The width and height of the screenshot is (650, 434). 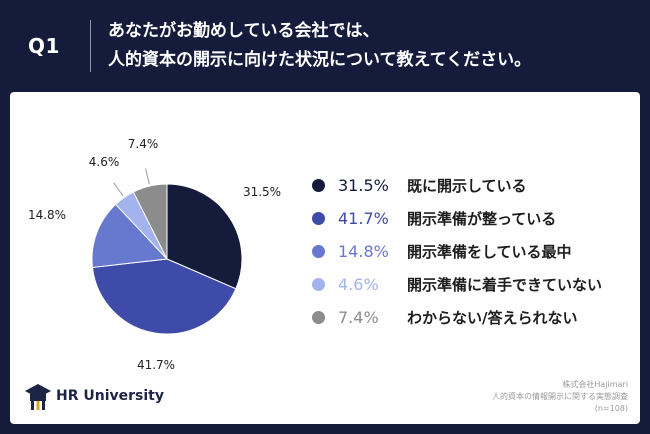 What do you see at coordinates (492, 318) in the screenshot?
I see `legend-label: わからない/答えられない` at bounding box center [492, 318].